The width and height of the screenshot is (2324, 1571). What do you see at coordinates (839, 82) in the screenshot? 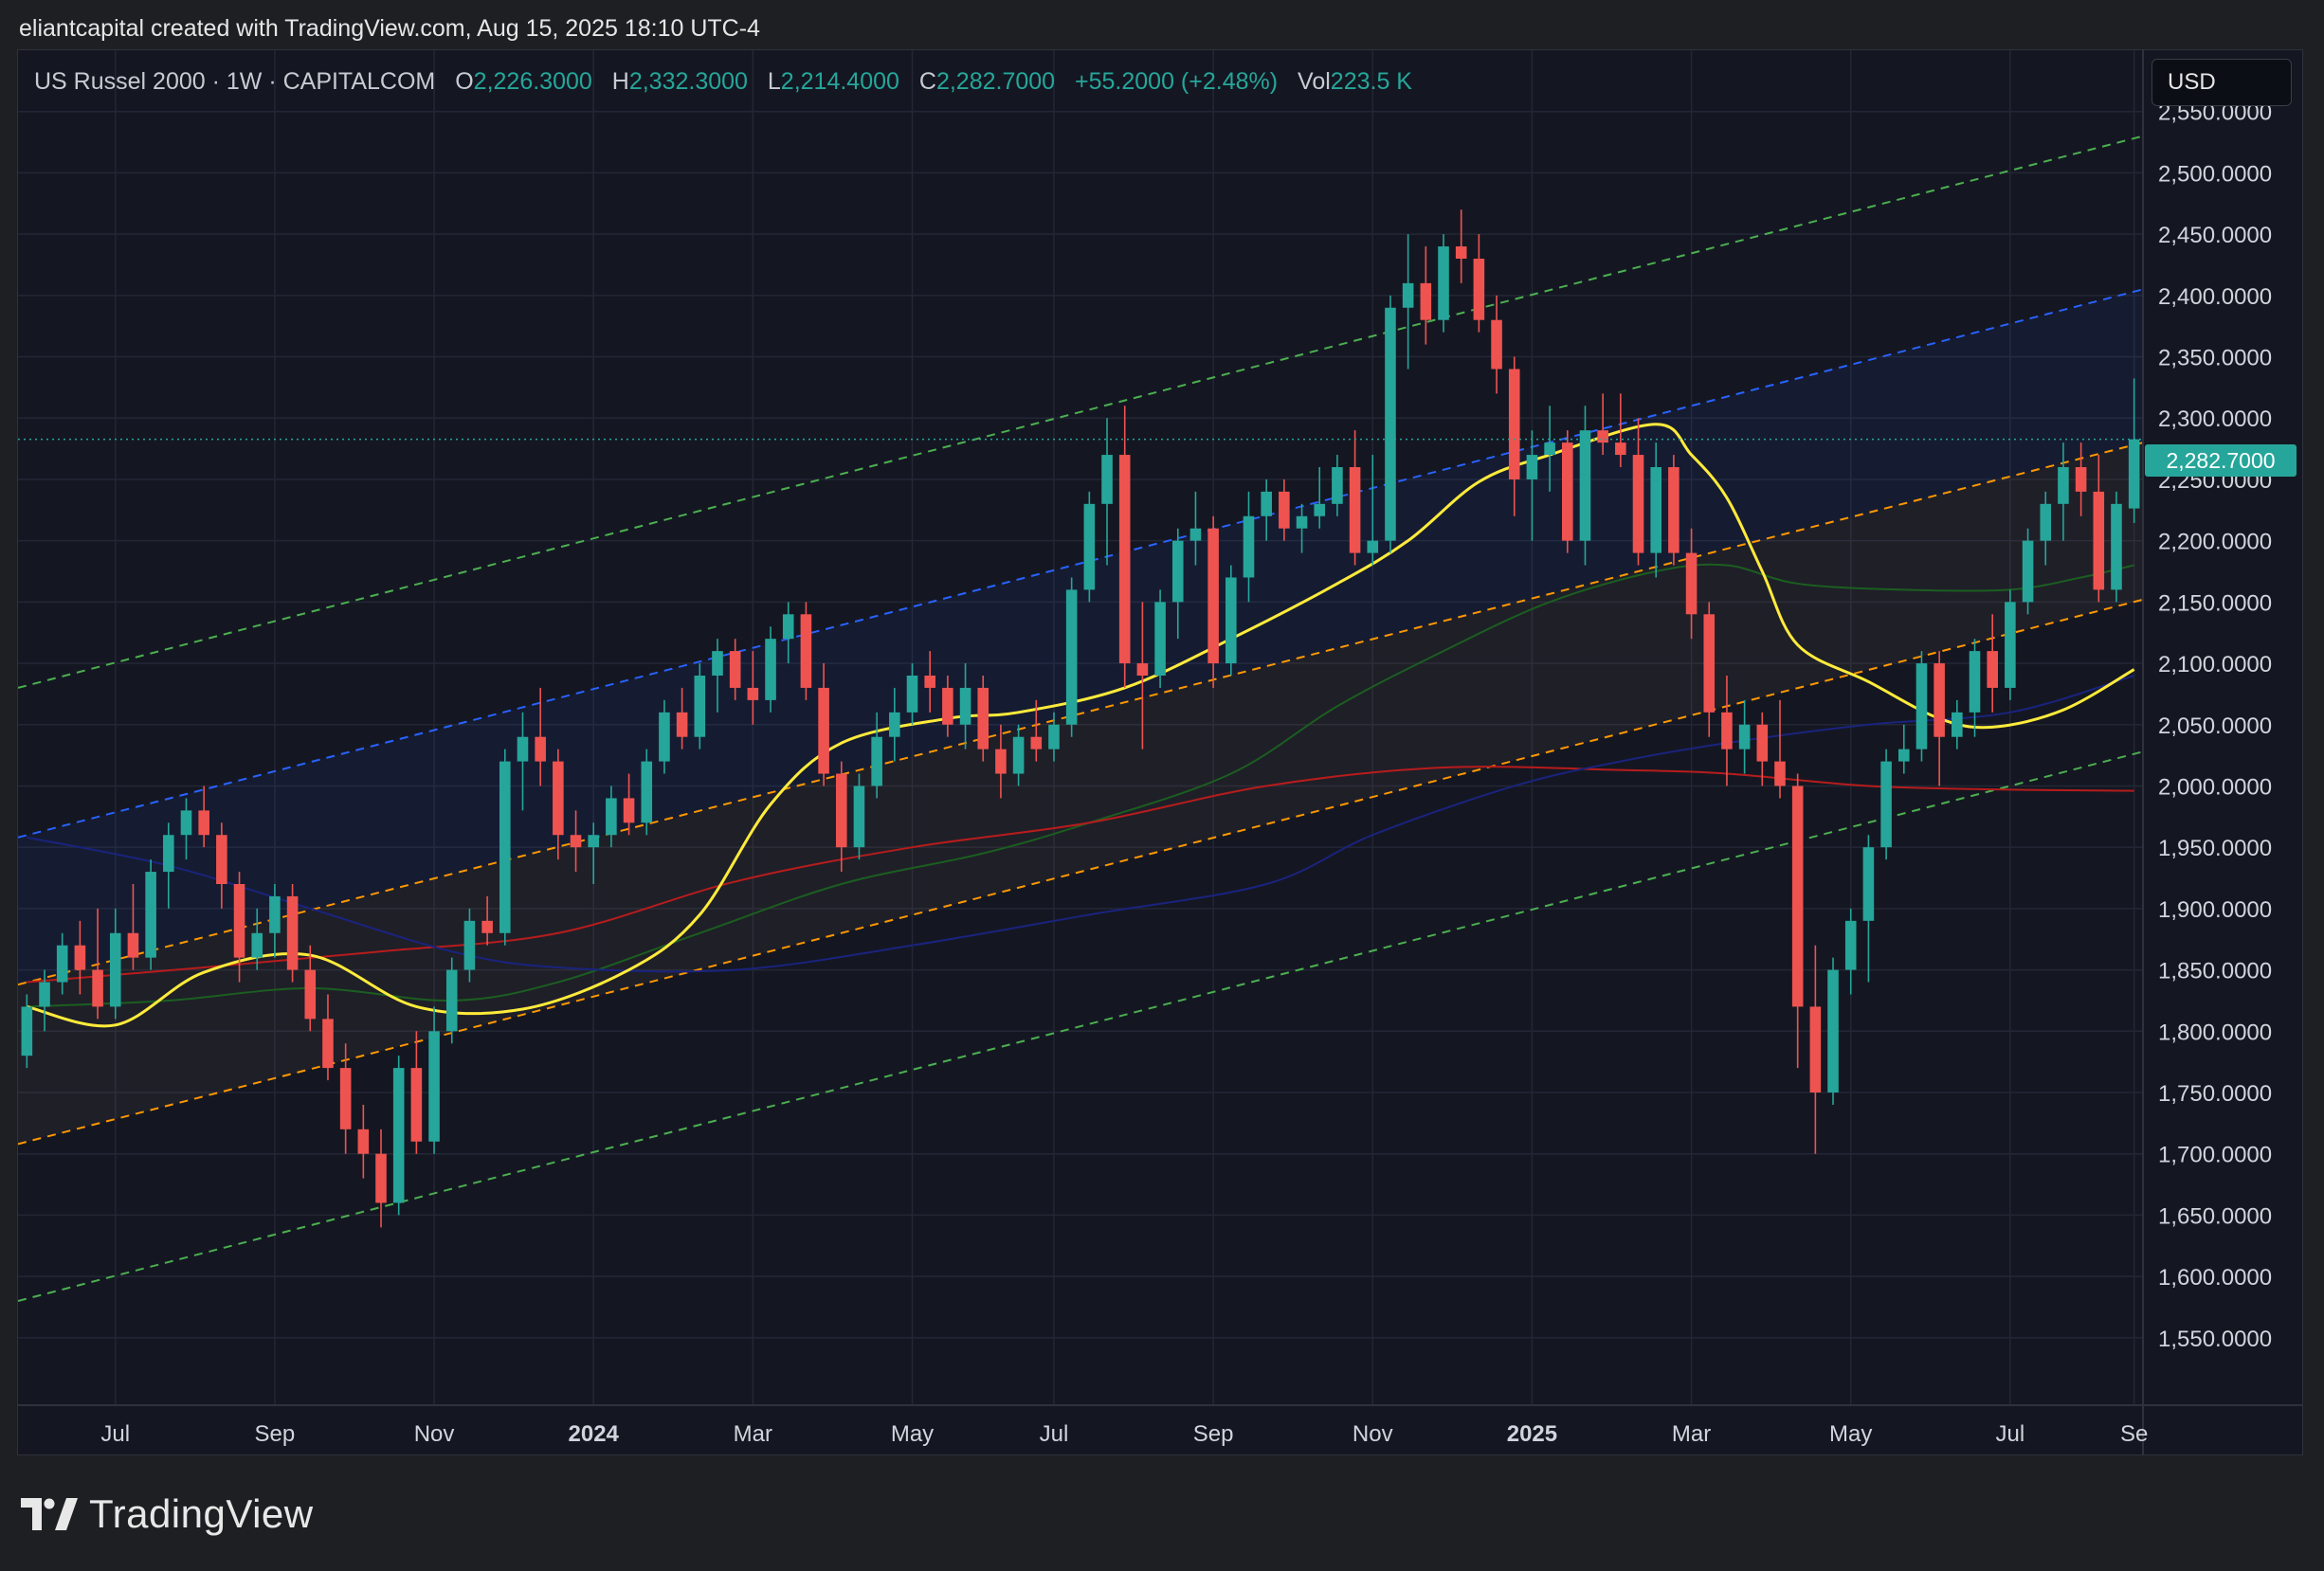
I see `legend-low: 2,214.4000` at bounding box center [839, 82].